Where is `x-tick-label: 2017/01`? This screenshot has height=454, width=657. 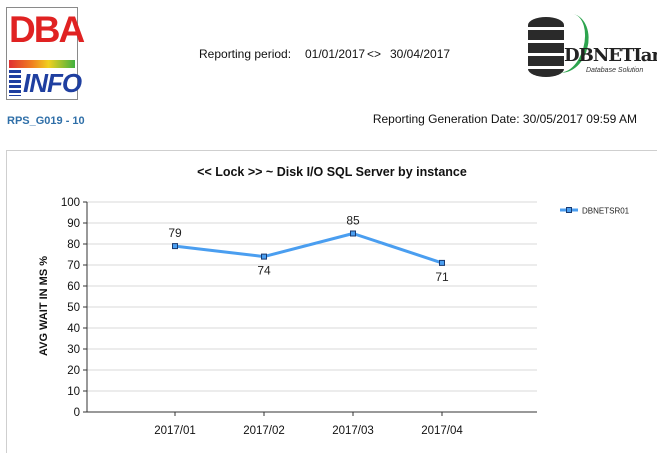
x-tick-label: 2017/01 is located at coordinates (175, 431).